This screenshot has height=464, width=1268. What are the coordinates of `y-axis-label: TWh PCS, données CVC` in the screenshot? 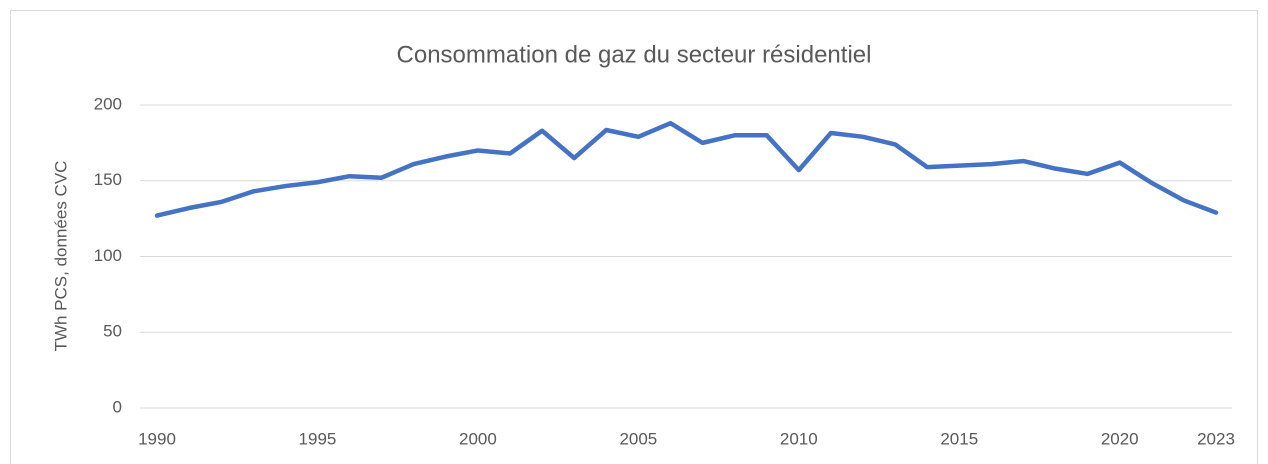 It's located at (60, 256).